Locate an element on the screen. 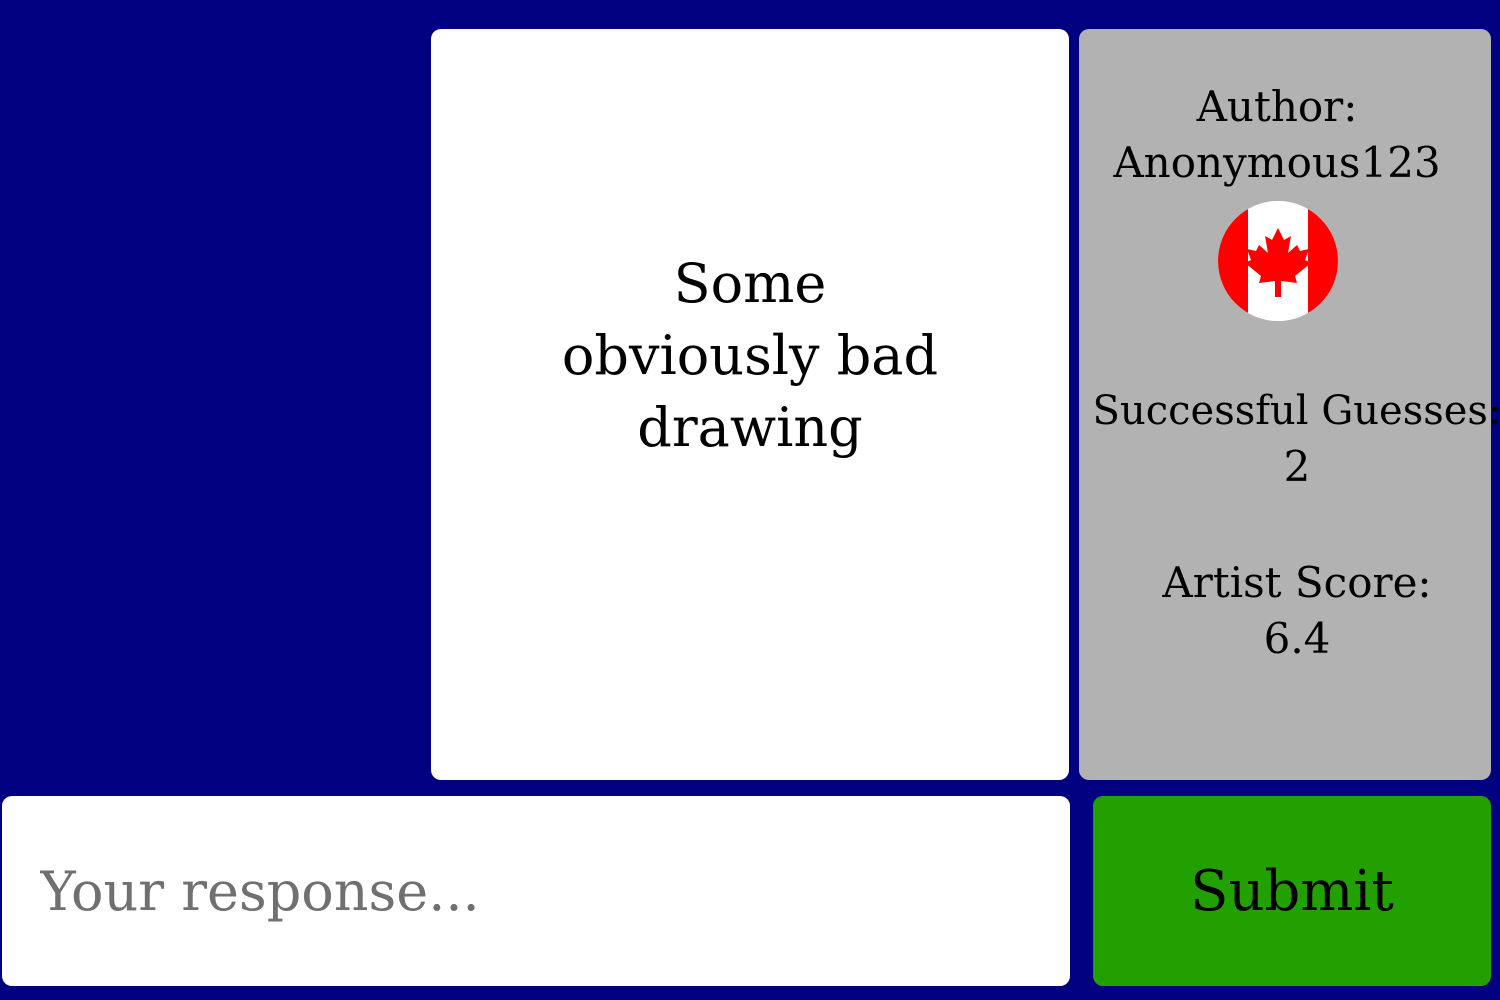 This screenshot has width=1500, height=1000. artist-score-label: Artist Score: is located at coordinates (1297, 582).